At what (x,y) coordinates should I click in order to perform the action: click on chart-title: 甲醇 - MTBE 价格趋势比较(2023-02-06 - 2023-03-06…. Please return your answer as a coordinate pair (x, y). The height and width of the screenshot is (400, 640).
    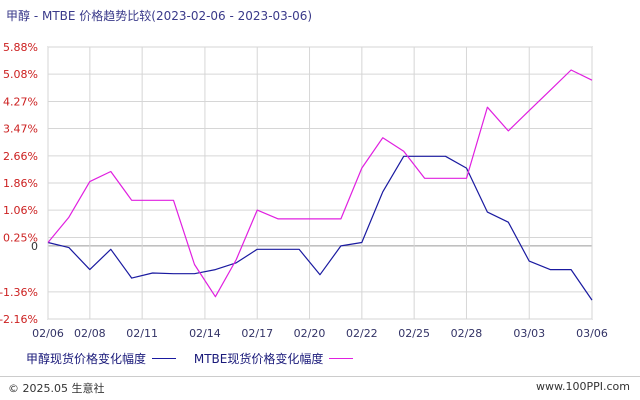
    Looking at the image, I should click on (159, 16).